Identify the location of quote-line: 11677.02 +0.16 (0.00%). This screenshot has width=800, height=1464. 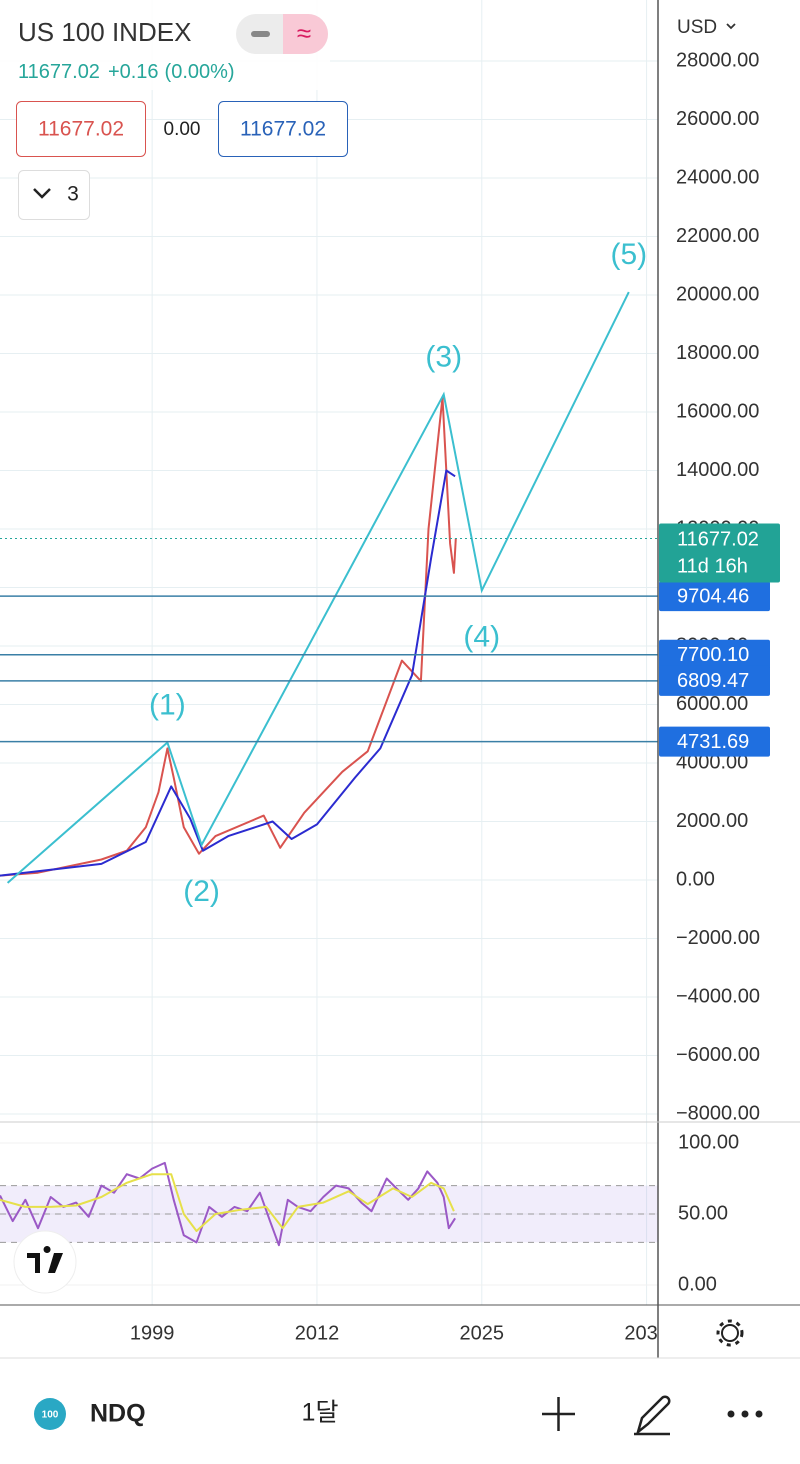
(126, 72).